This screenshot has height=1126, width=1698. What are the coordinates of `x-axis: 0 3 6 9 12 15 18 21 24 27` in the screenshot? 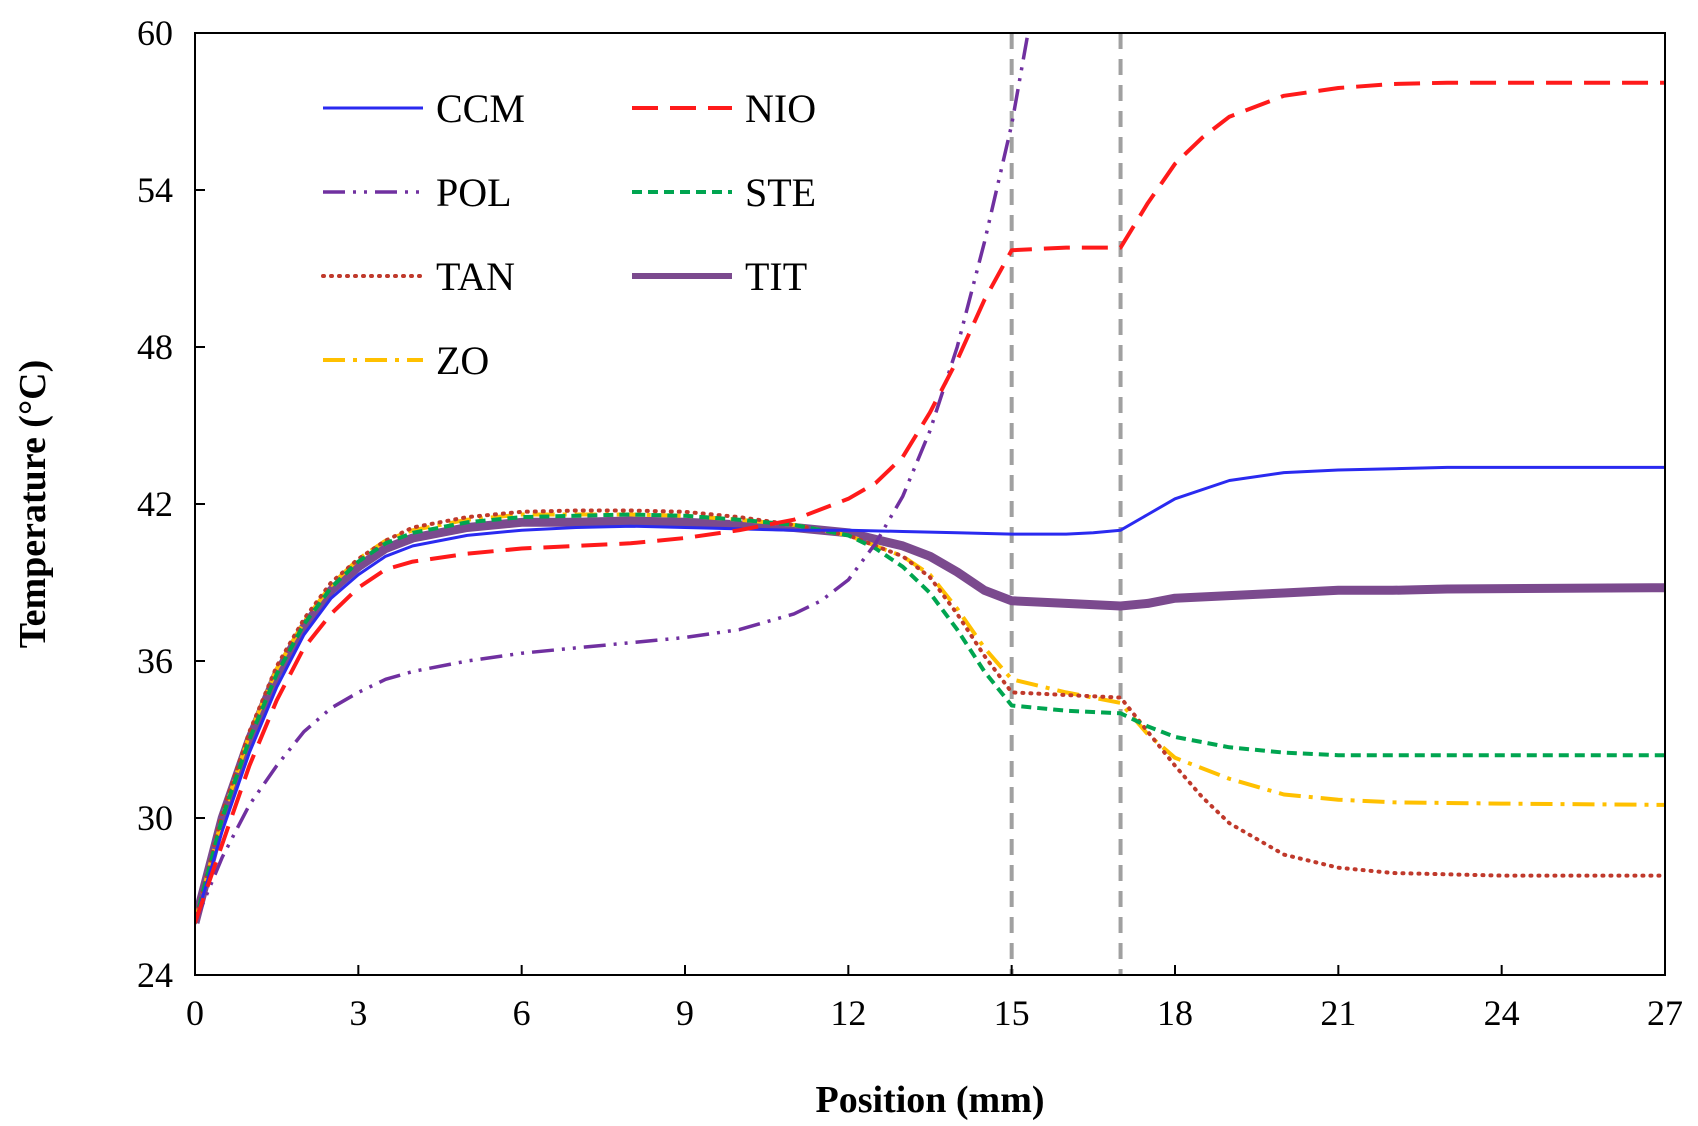 It's located at (934, 999).